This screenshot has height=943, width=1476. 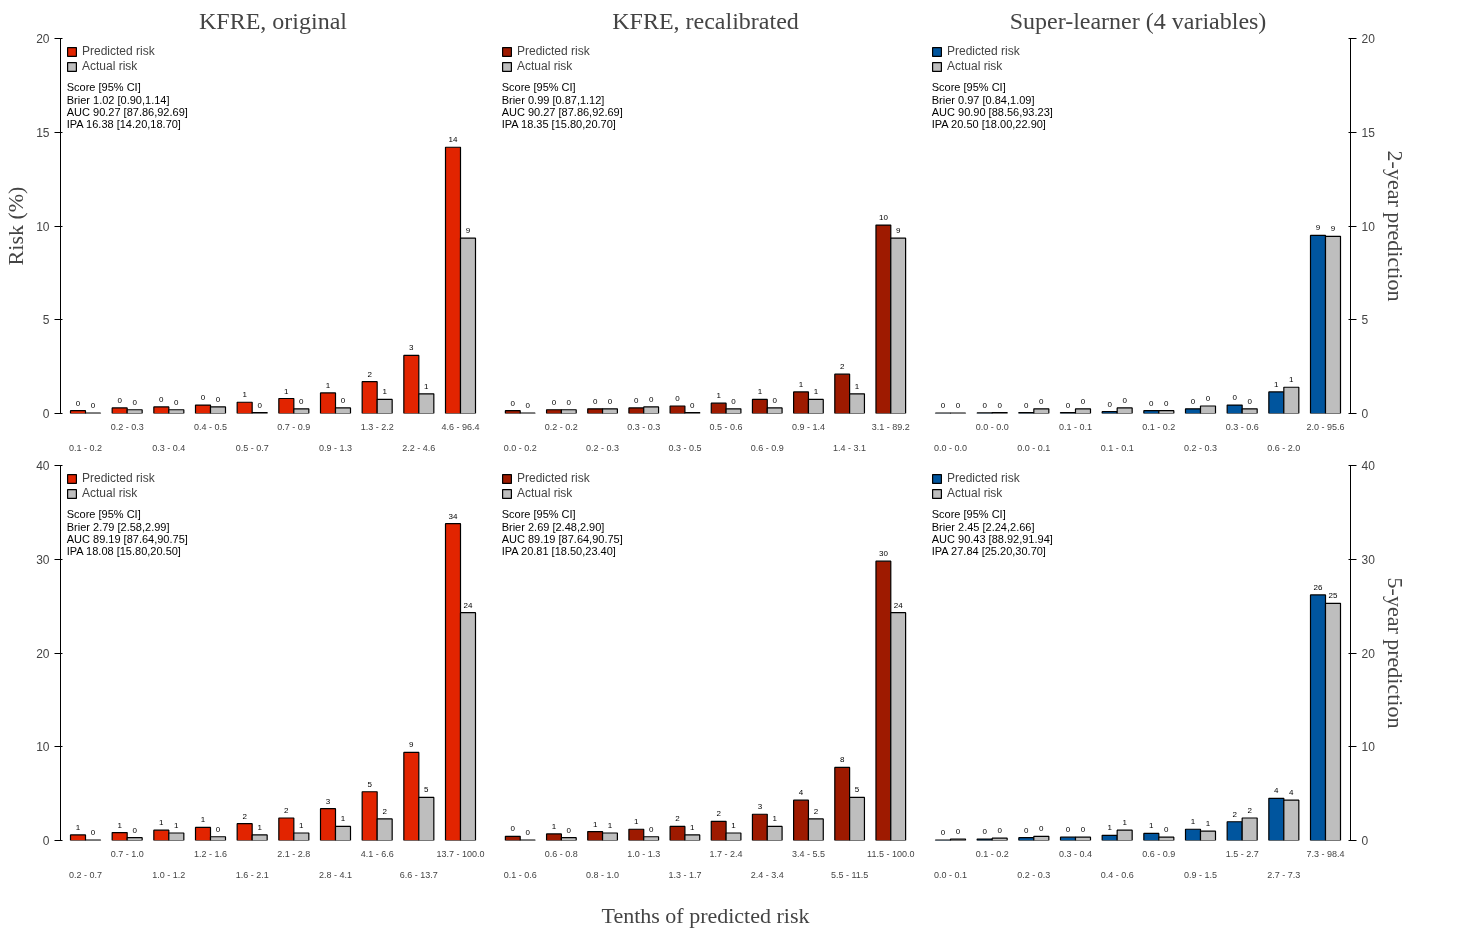 What do you see at coordinates (123, 551) in the screenshot?
I see `annotation: IPA 18.08 [15.80,20.50]` at bounding box center [123, 551].